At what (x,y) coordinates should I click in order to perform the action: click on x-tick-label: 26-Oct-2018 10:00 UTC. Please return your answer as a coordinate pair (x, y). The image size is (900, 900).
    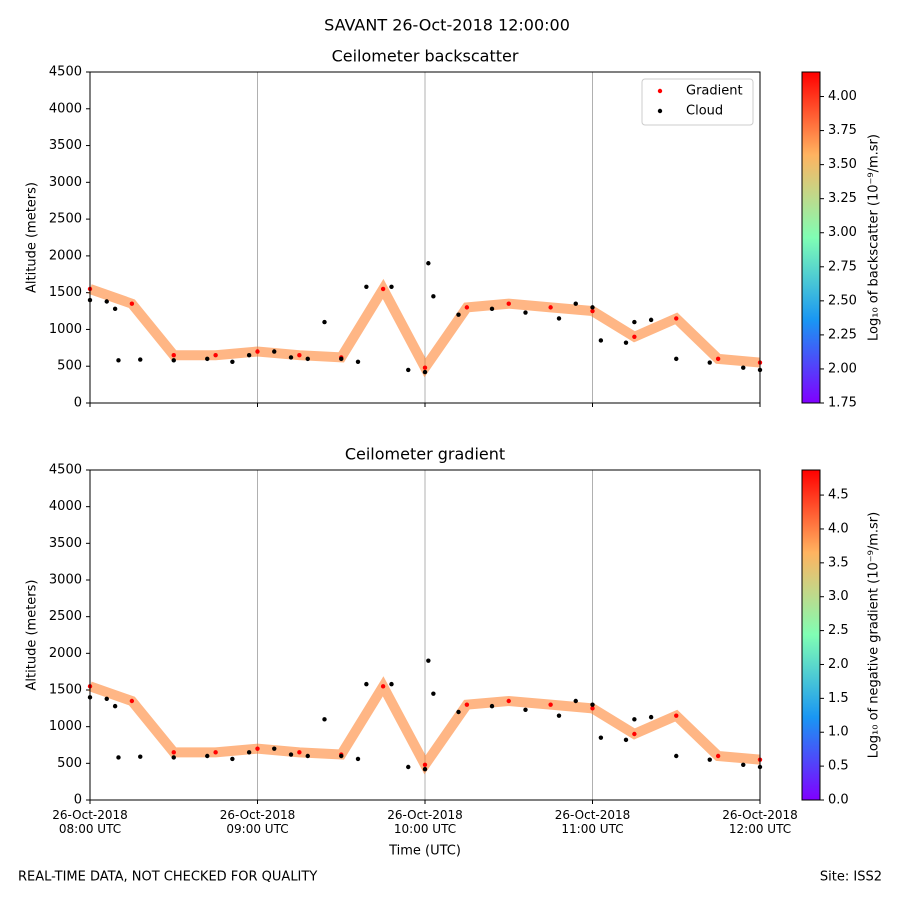
    Looking at the image, I should click on (425, 822).